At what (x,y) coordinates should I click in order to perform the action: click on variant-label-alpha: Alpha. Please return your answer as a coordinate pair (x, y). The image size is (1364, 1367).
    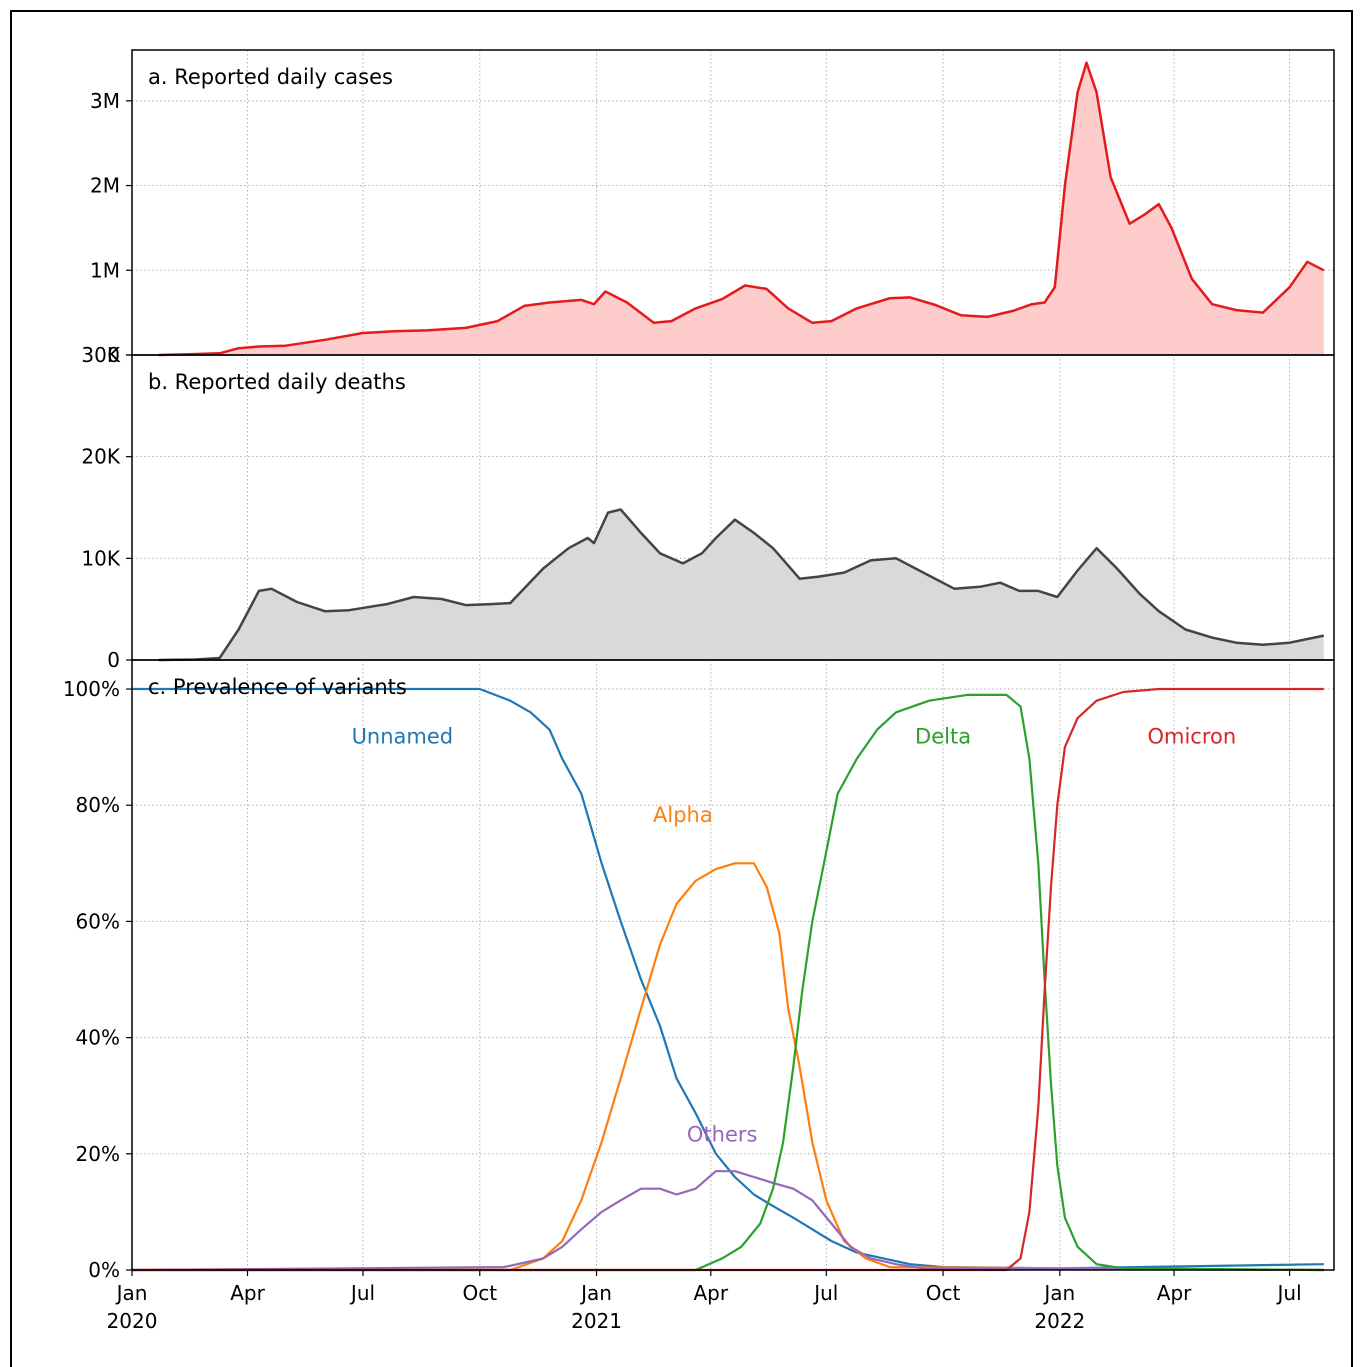
    Looking at the image, I should click on (683, 815).